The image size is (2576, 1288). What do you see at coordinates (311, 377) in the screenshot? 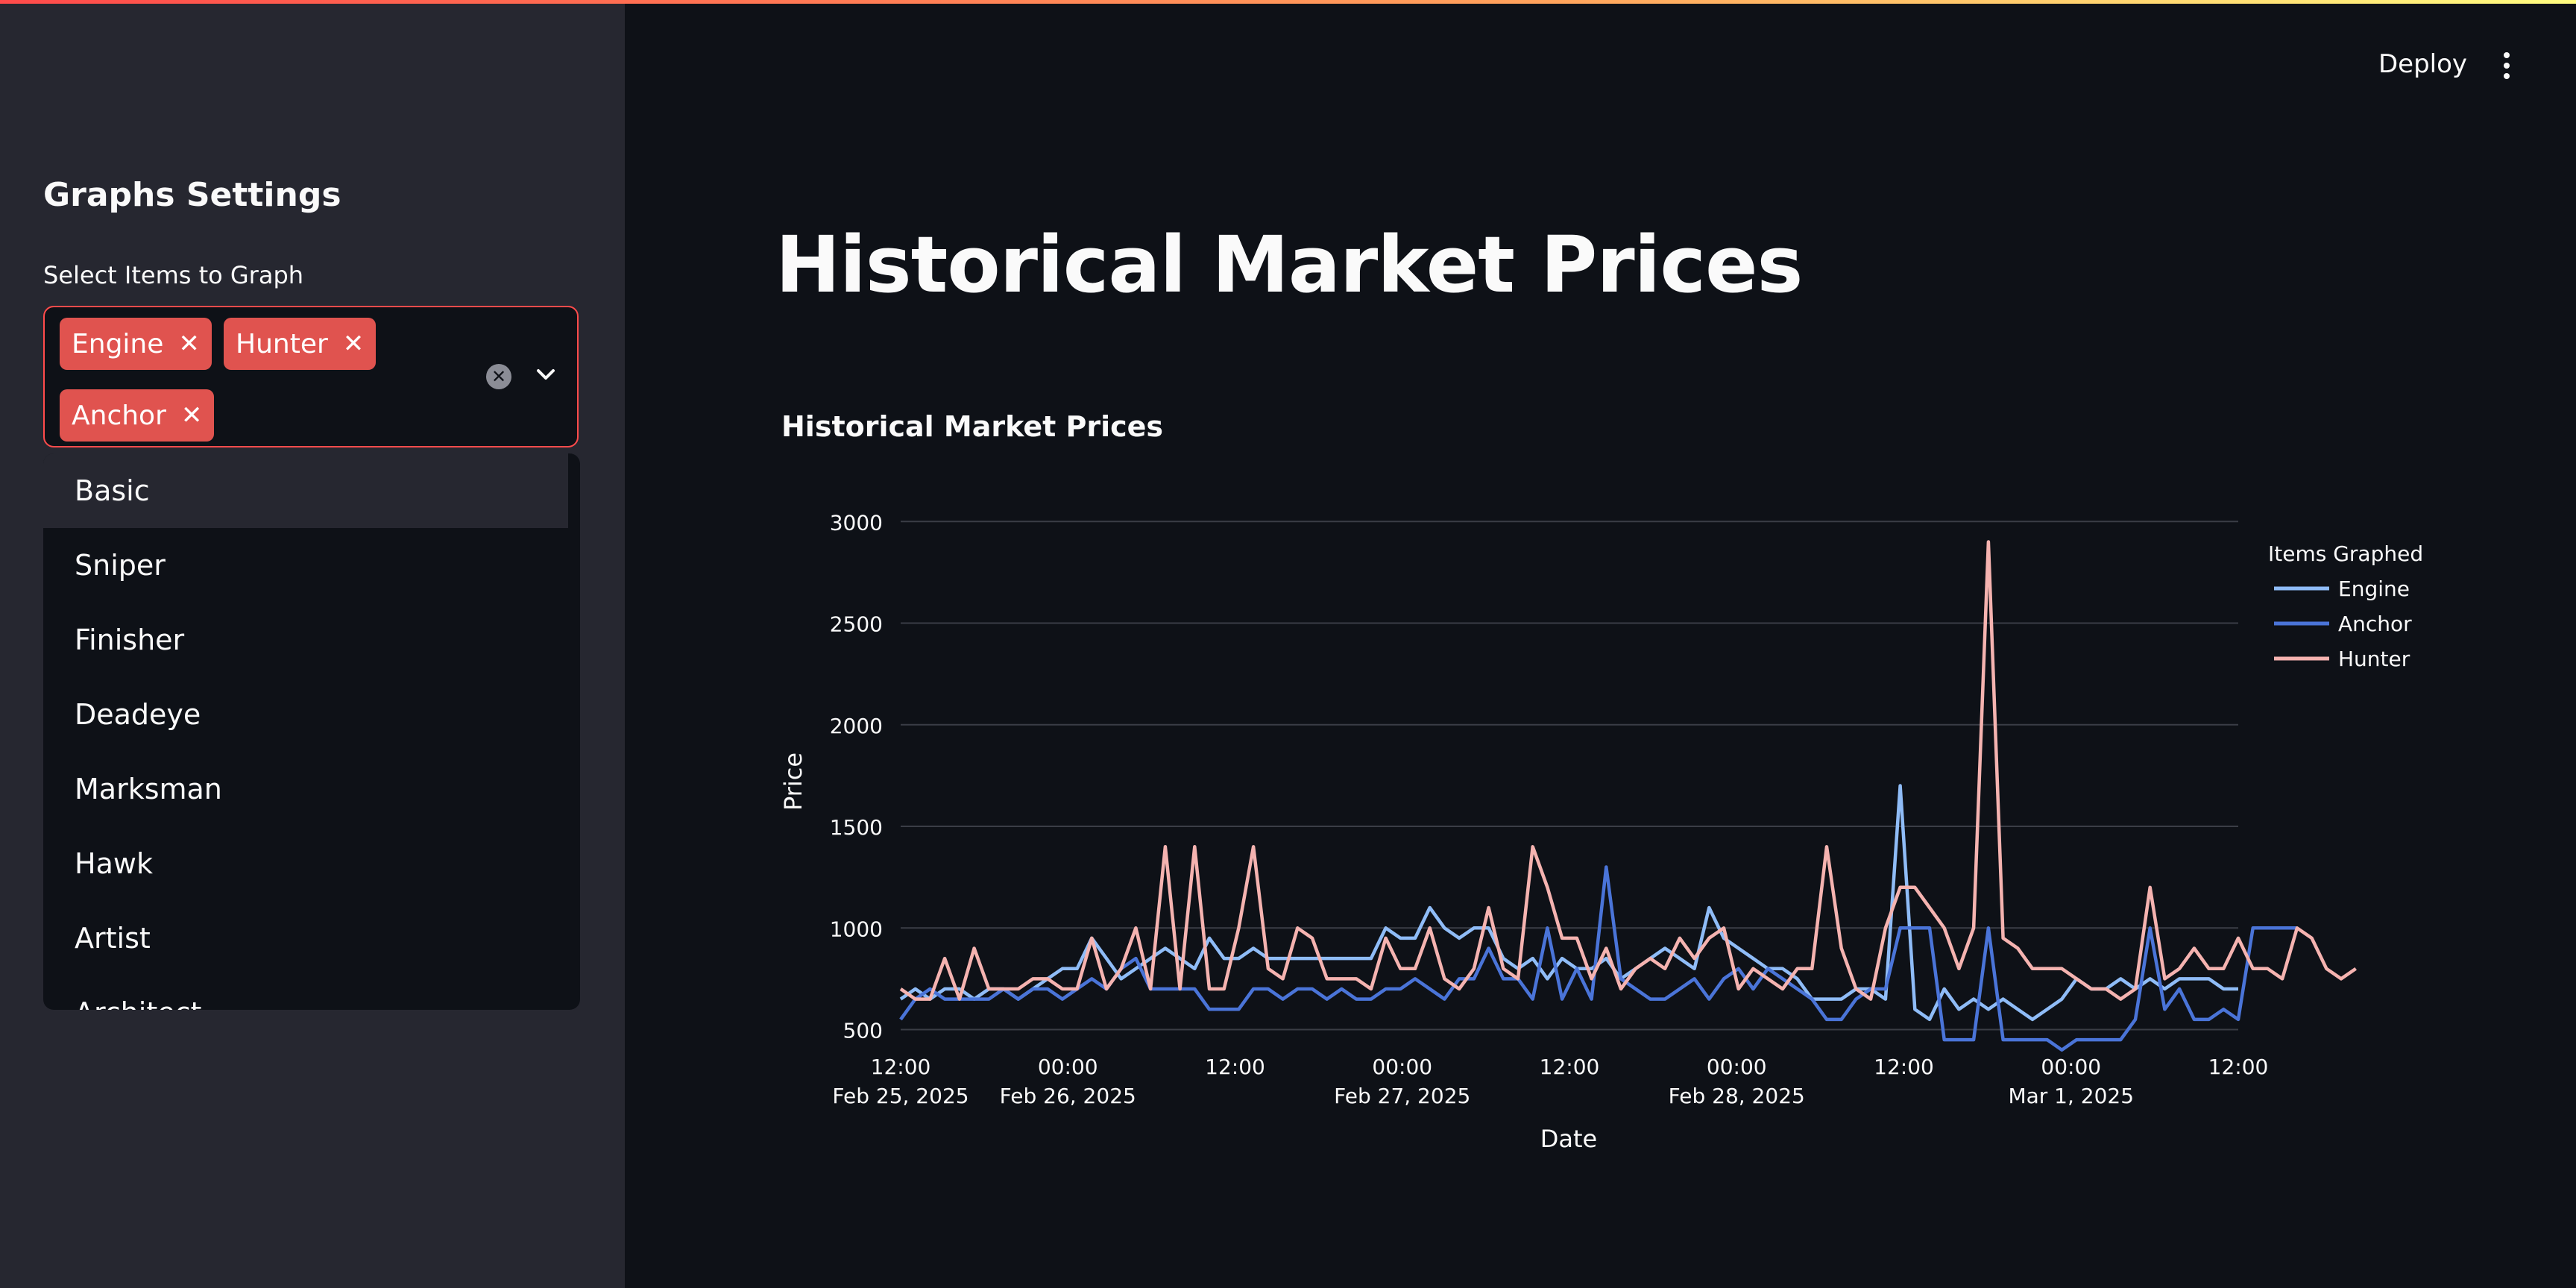
I see `items-multiselect: Engine ✕ Hunter ✕ Anchor ✕ ✕` at bounding box center [311, 377].